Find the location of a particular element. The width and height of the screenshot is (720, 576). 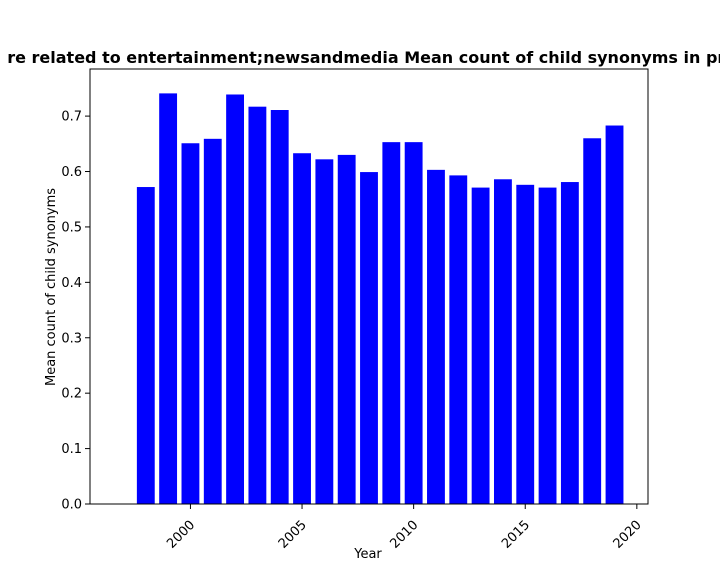

bar-2002 is located at coordinates (235, 299).